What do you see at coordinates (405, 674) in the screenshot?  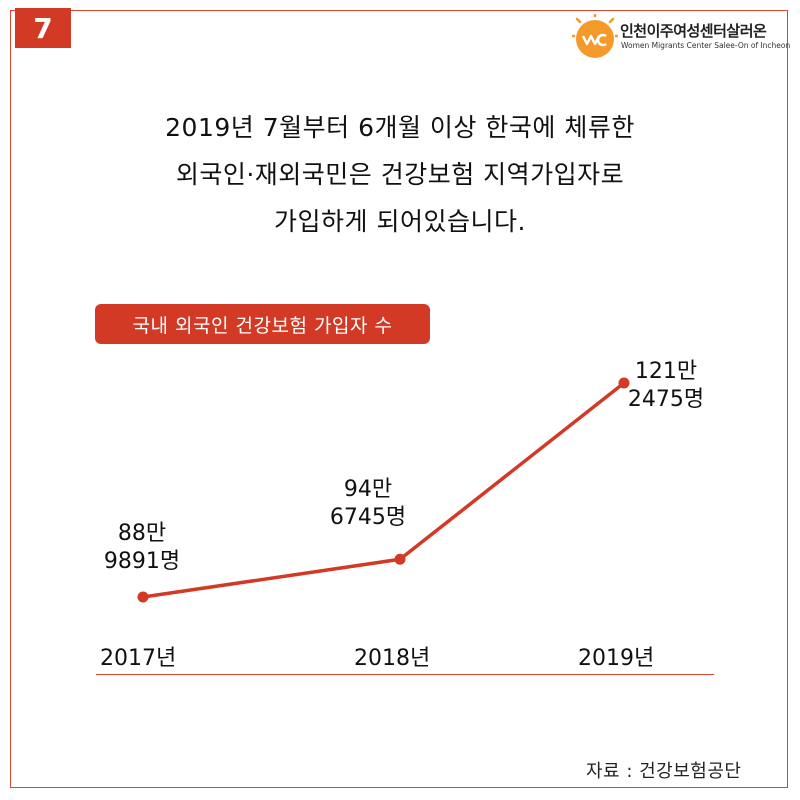 I see `x-axis-line` at bounding box center [405, 674].